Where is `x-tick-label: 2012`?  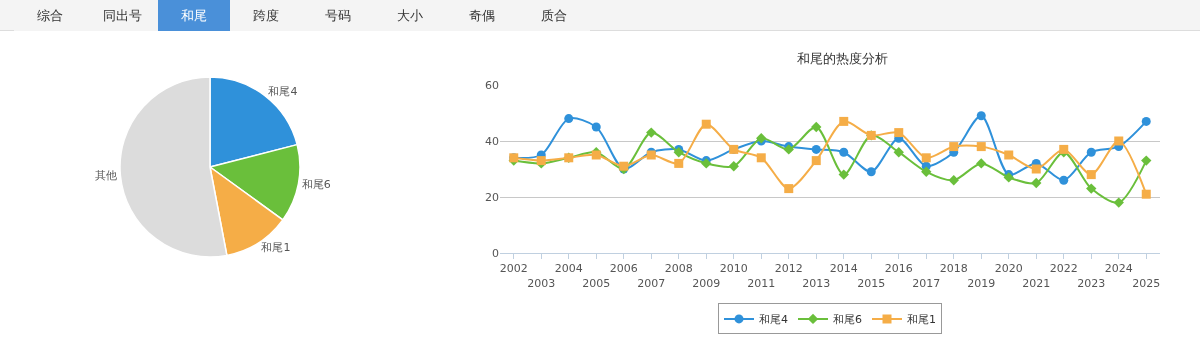 x-tick-label: 2012 is located at coordinates (788, 269).